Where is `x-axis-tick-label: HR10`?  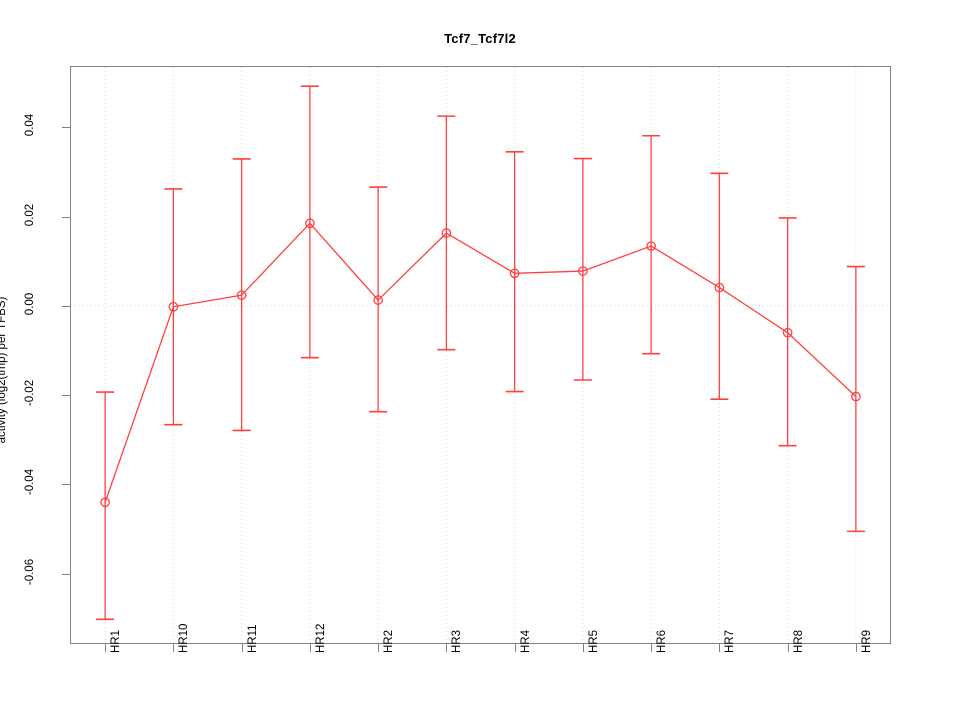 x-axis-tick-label: HR10 is located at coordinates (184, 638).